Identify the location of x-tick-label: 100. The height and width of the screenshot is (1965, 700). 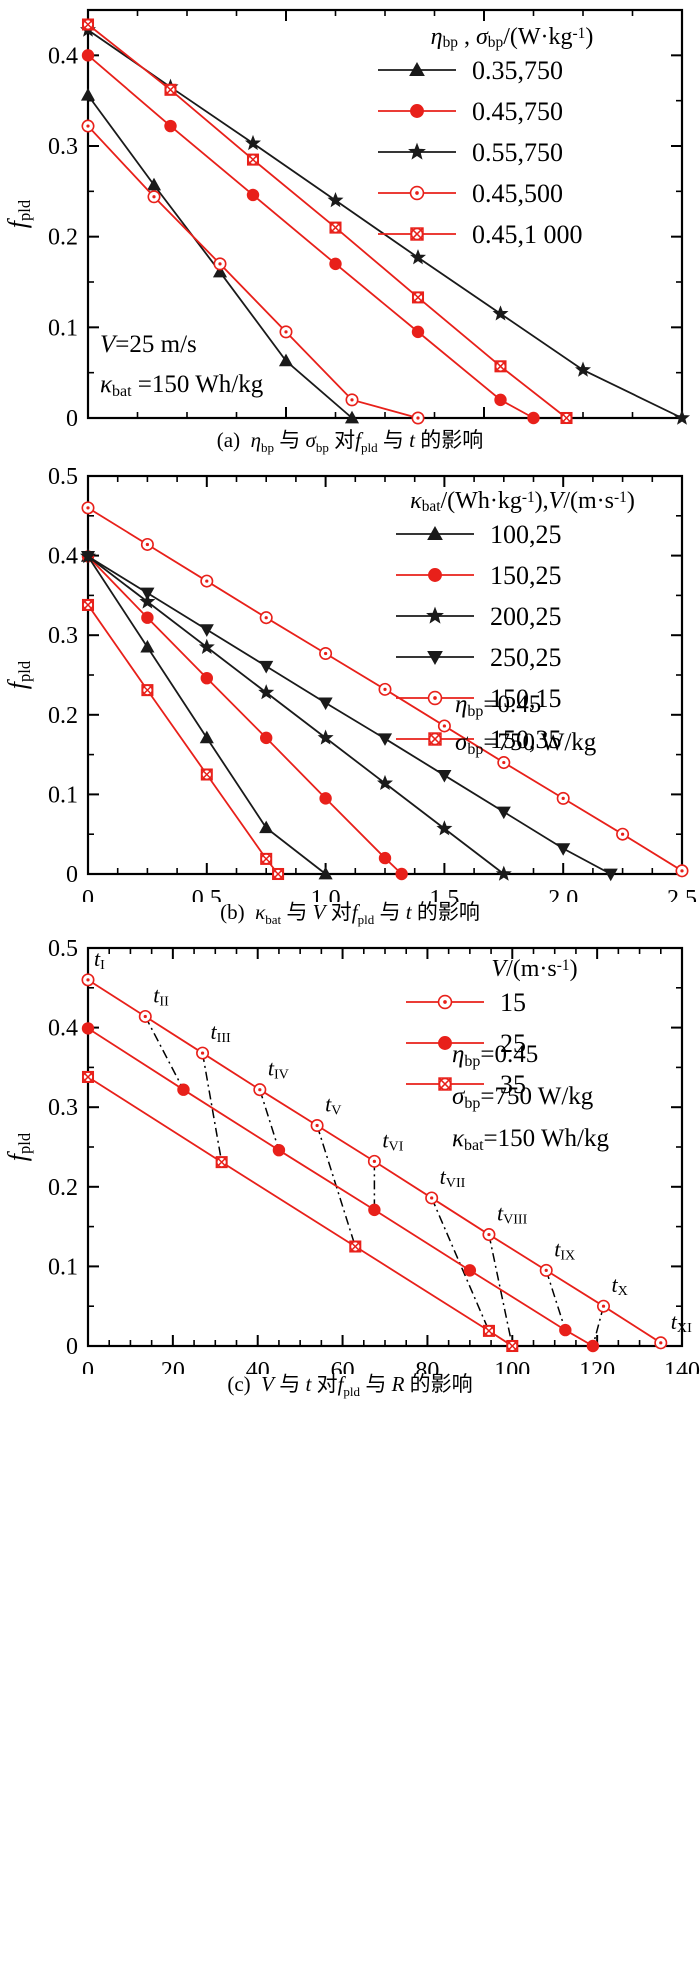
(512, 1366).